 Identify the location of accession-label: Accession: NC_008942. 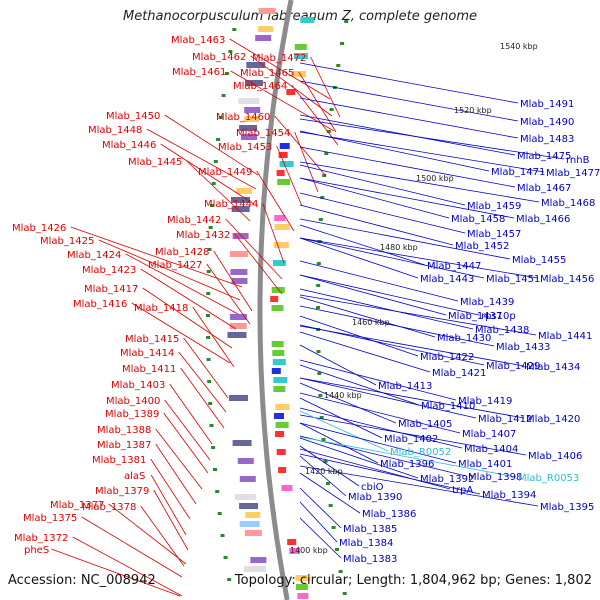
(82, 580).